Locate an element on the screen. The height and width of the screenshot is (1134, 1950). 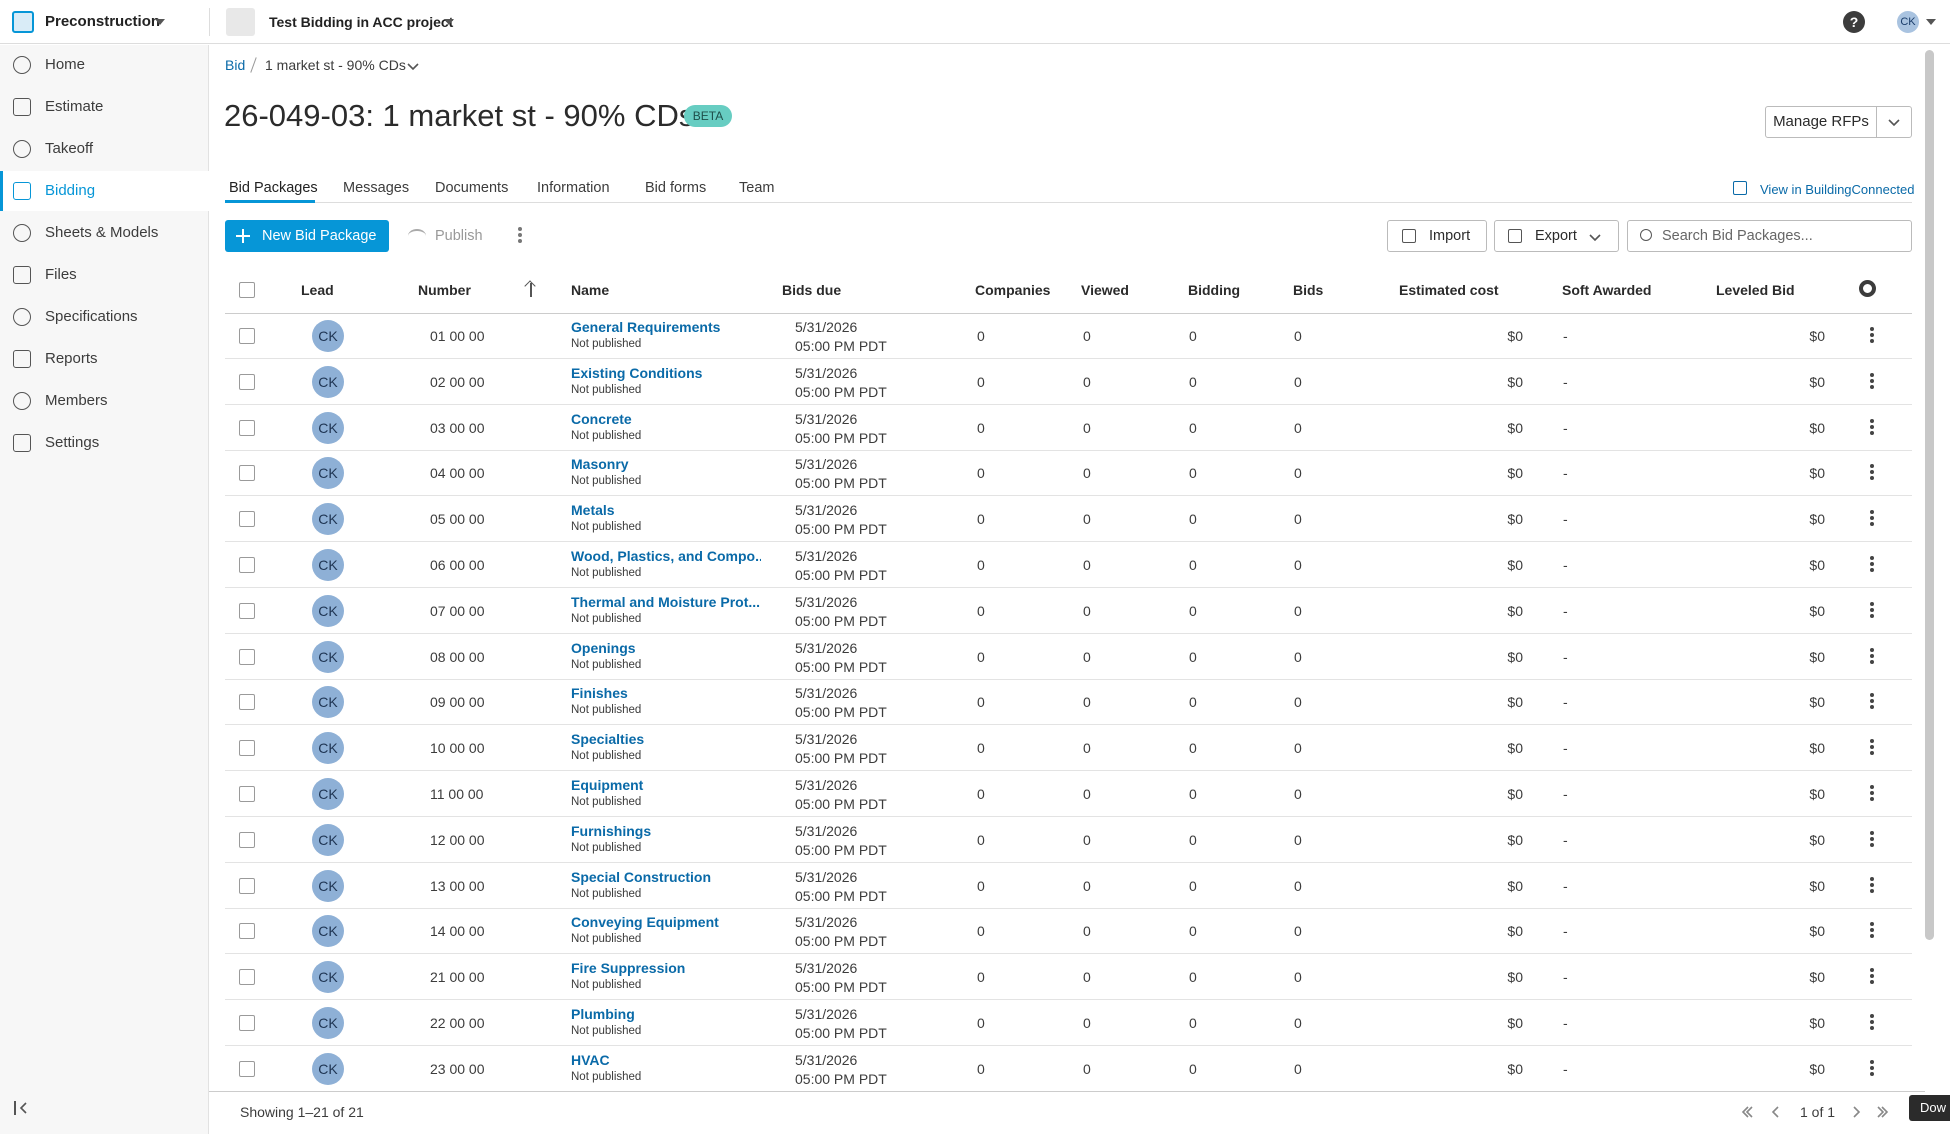
import-label: Import is located at coordinates (1450, 236).